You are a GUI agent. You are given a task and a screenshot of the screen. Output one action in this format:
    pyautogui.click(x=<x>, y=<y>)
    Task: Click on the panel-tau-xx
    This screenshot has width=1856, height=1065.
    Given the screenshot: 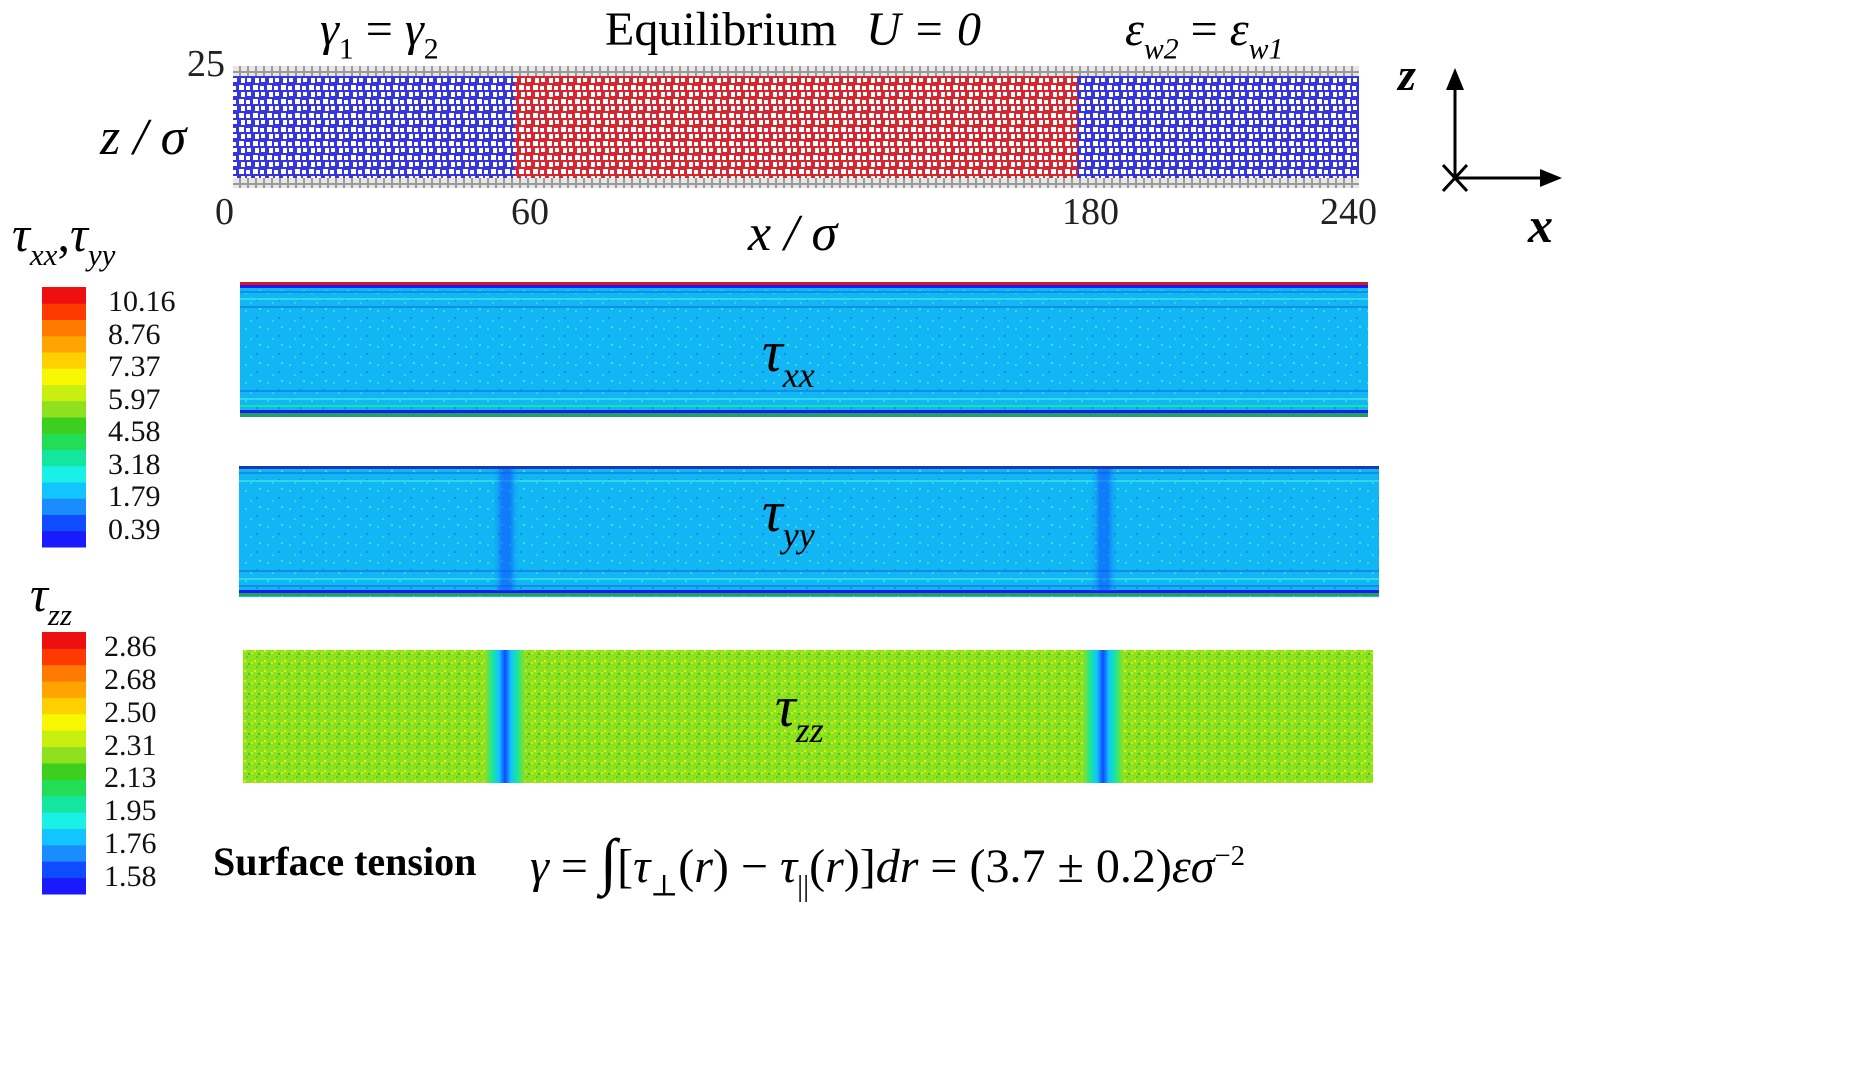 What is the action you would take?
    pyautogui.click(x=804, y=349)
    